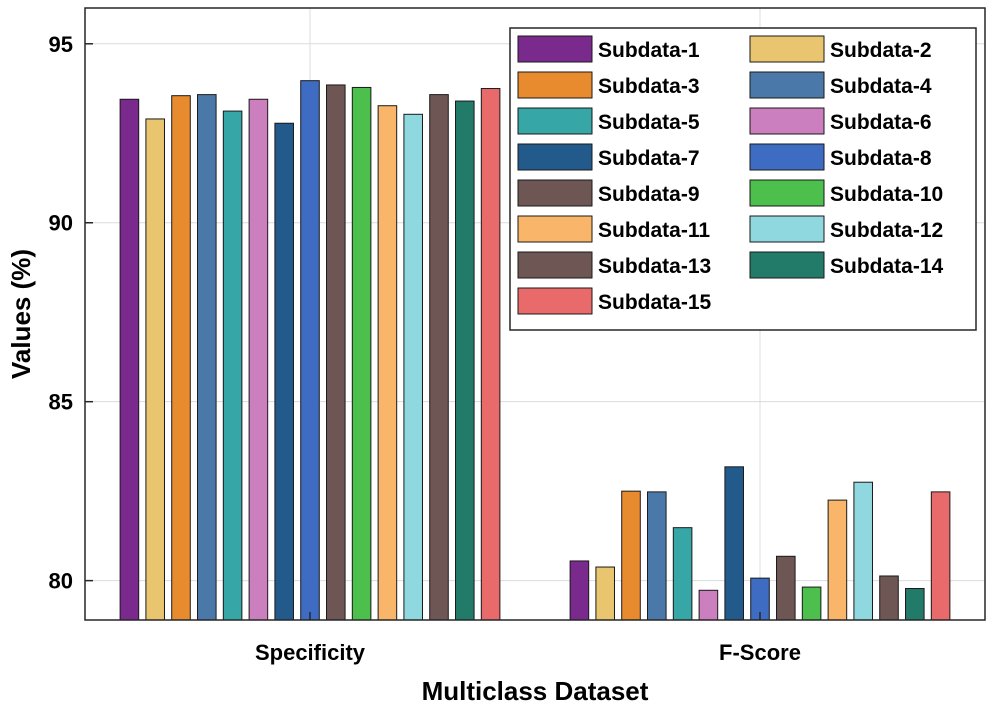  Describe the element at coordinates (649, 158) in the screenshot. I see `legend-label: Subdata-7` at that location.